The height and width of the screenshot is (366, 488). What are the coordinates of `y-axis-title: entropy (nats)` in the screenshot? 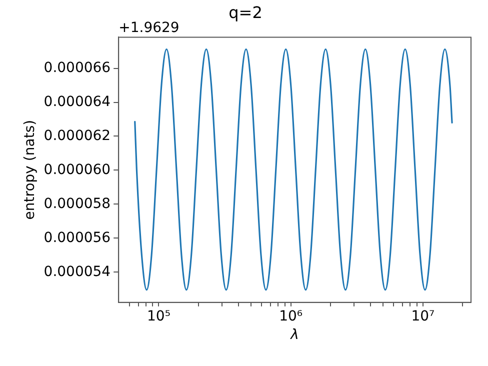 It's located at (30, 170).